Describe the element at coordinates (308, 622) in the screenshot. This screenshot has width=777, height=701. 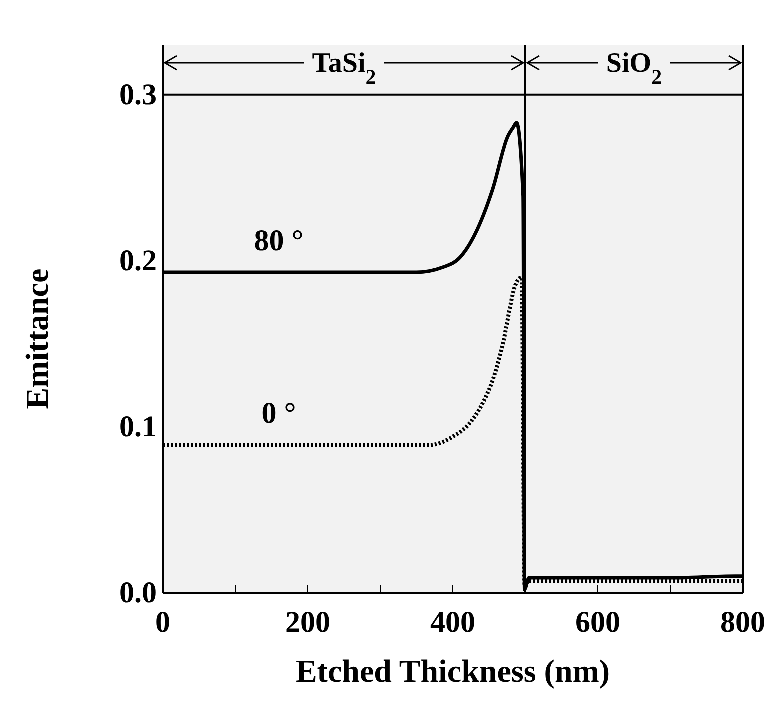
I see `x-tick-label: 200` at that location.